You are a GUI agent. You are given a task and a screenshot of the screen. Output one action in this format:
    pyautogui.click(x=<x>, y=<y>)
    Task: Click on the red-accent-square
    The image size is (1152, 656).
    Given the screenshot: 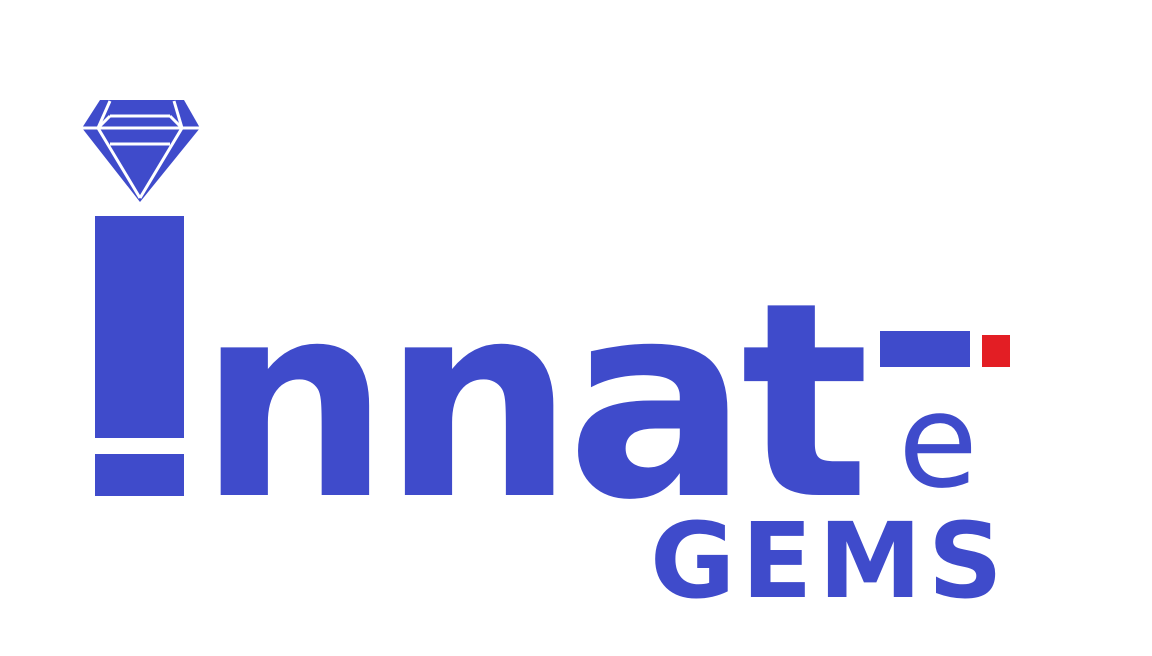 What is the action you would take?
    pyautogui.click(x=996, y=351)
    